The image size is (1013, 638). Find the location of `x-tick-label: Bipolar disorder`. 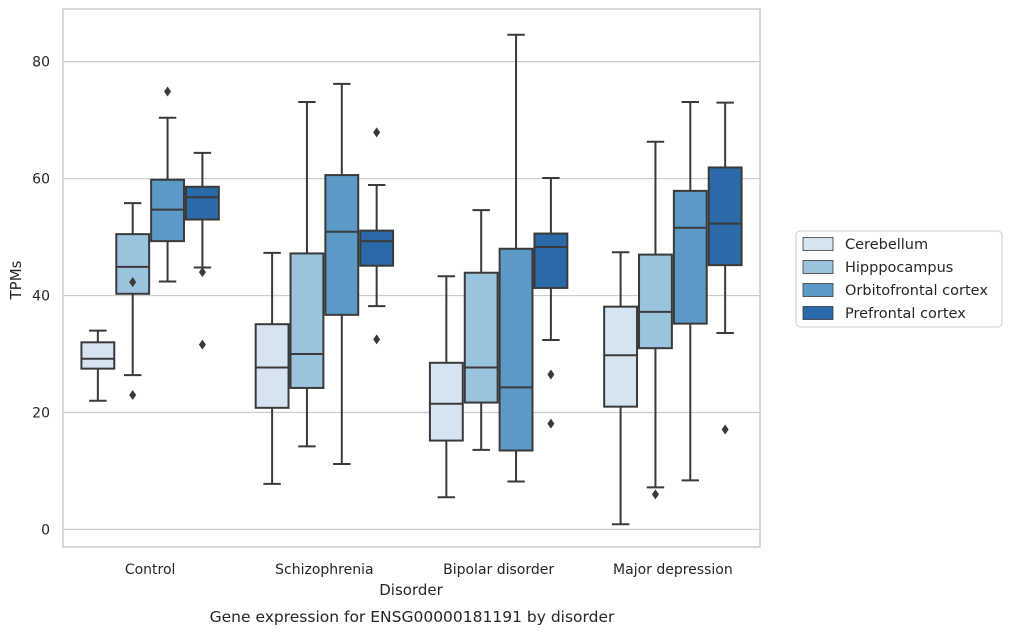

x-tick-label: Bipolar disorder is located at coordinates (498, 570).